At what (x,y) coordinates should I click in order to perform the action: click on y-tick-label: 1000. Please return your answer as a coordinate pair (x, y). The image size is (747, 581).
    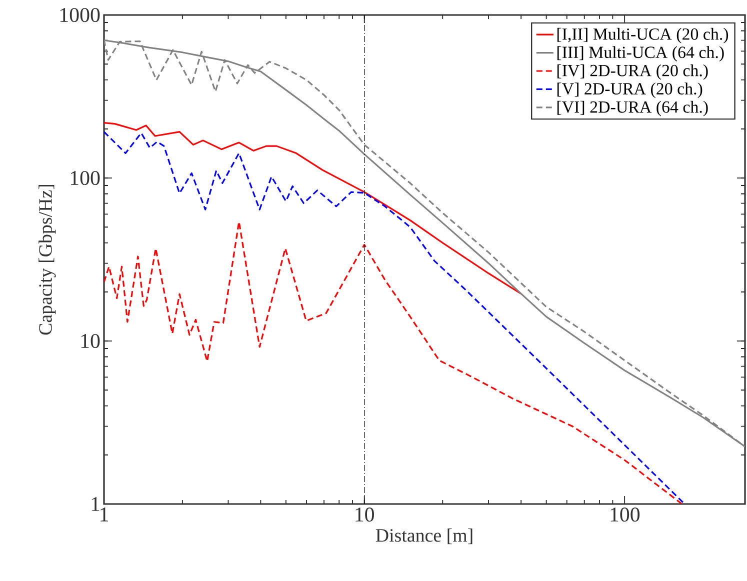
    Looking at the image, I should click on (80, 15).